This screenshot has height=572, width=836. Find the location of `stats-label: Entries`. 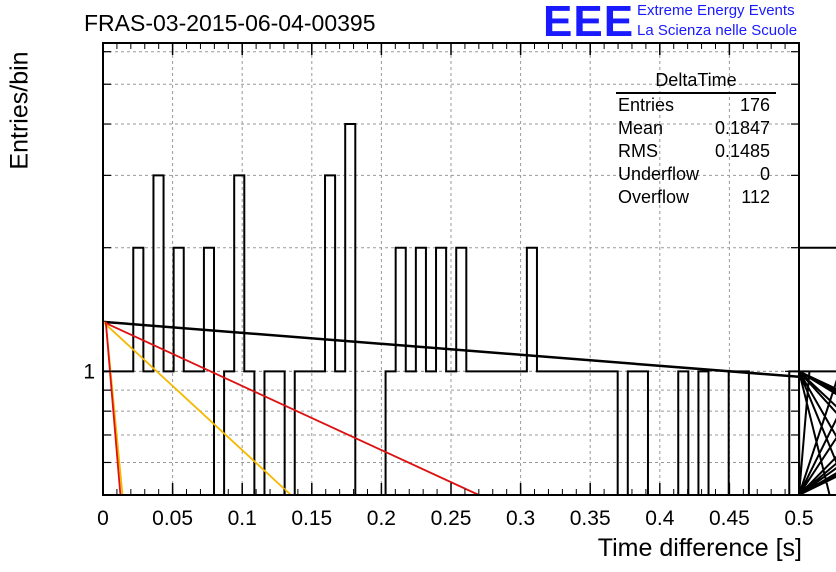

stats-label: Entries is located at coordinates (646, 105).